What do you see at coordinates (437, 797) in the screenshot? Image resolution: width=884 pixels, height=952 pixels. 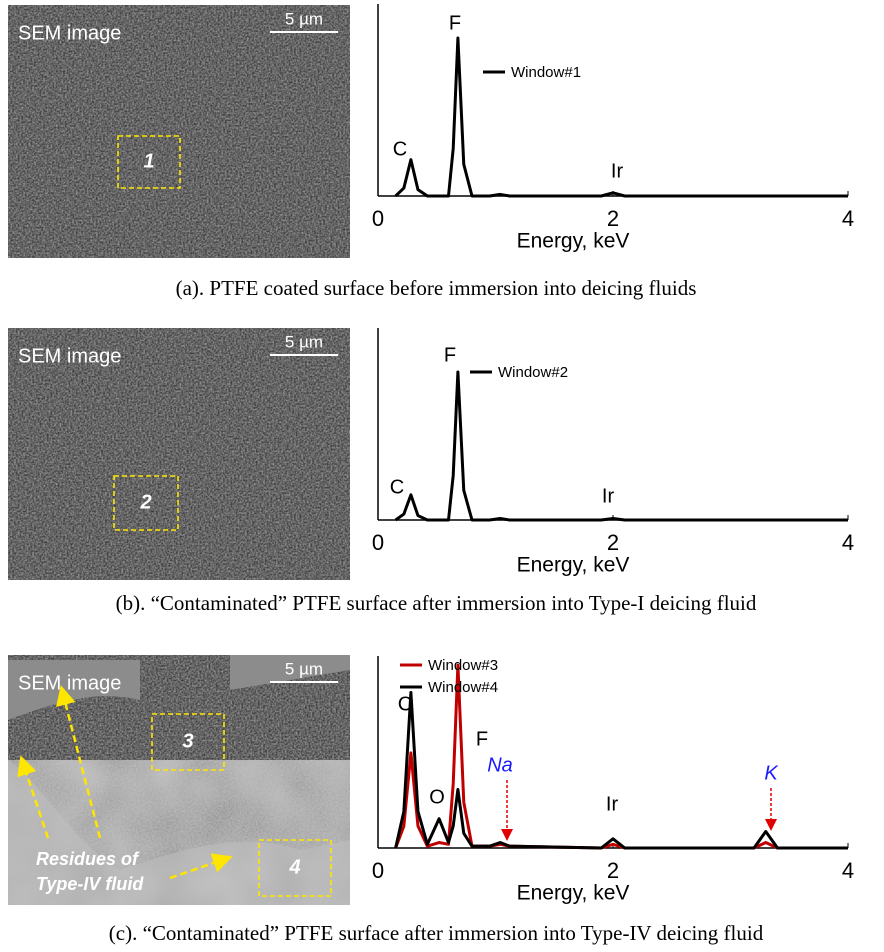 I see `peak-label: O` at bounding box center [437, 797].